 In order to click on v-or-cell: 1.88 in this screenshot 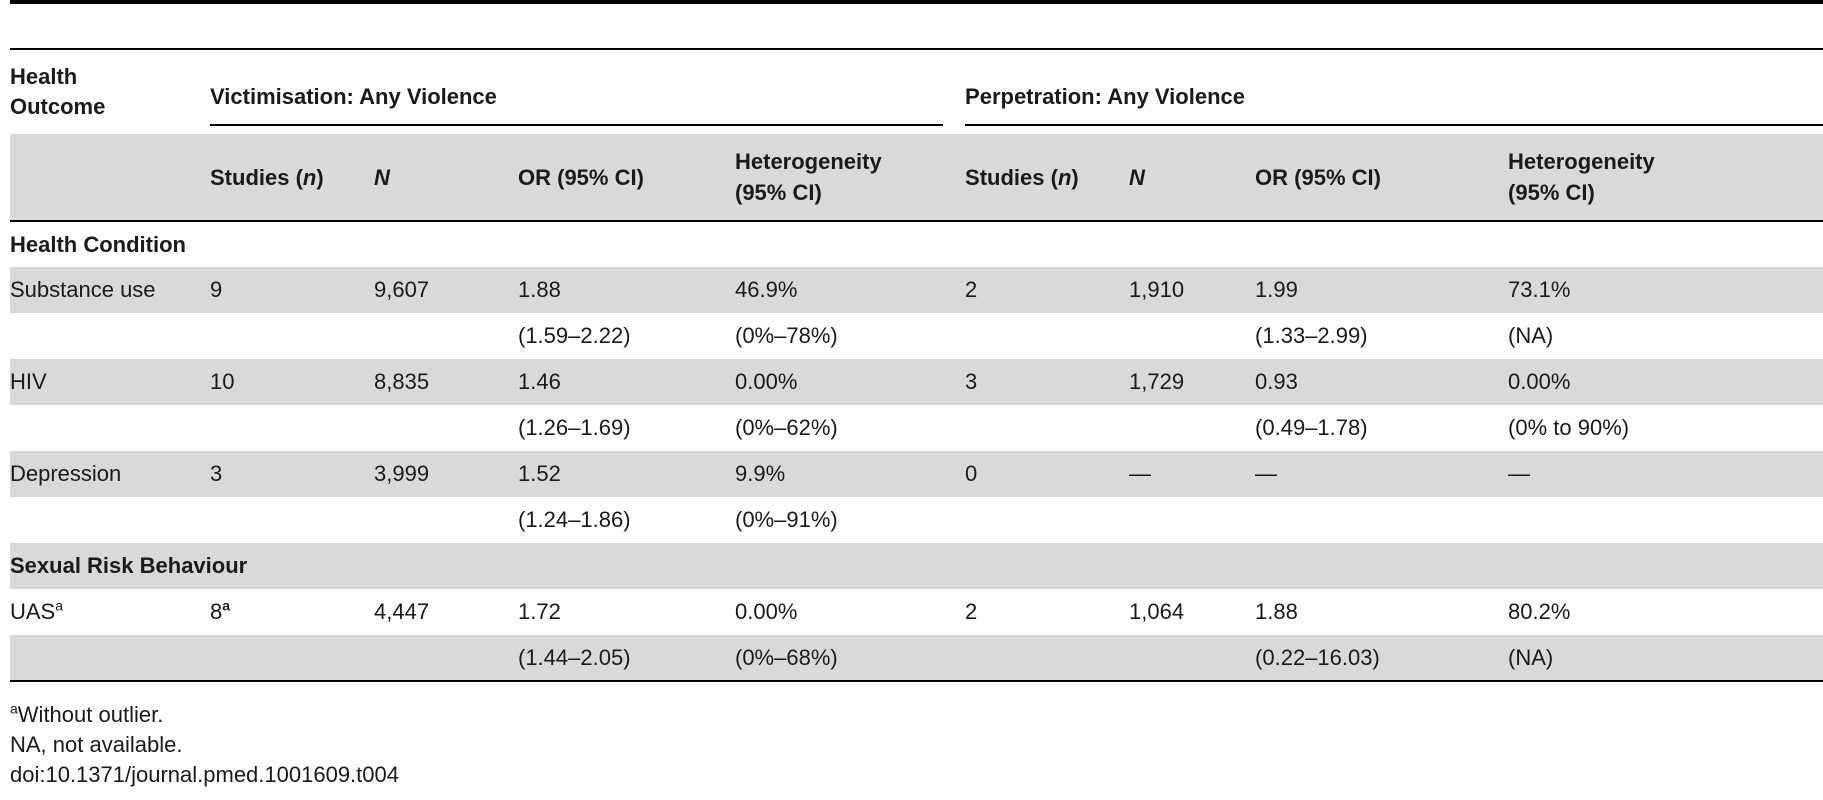, I will do `click(539, 289)`.